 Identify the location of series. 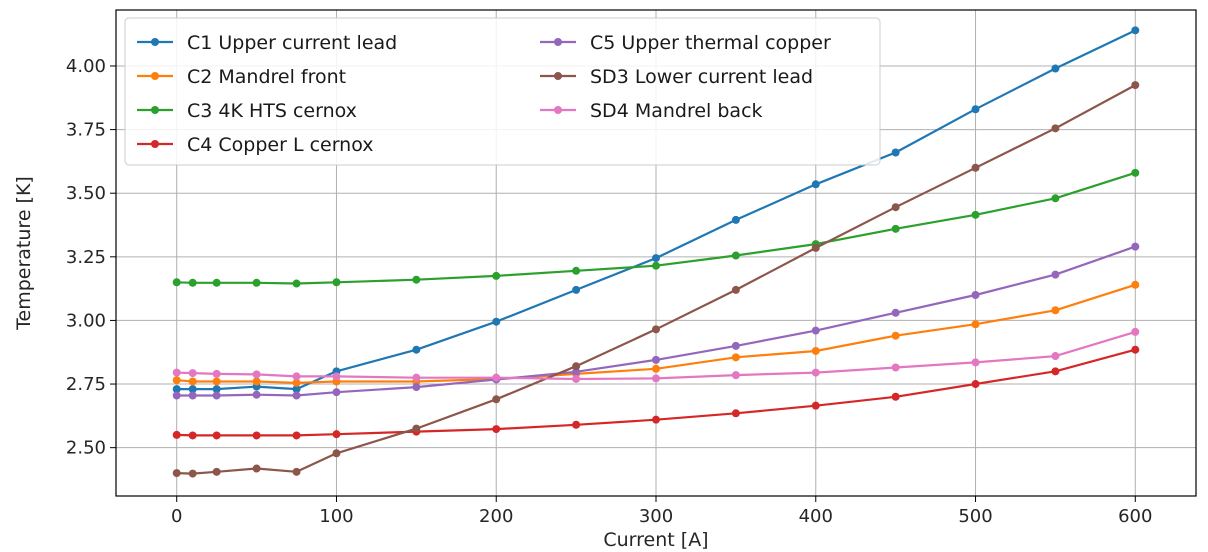
(656, 355).